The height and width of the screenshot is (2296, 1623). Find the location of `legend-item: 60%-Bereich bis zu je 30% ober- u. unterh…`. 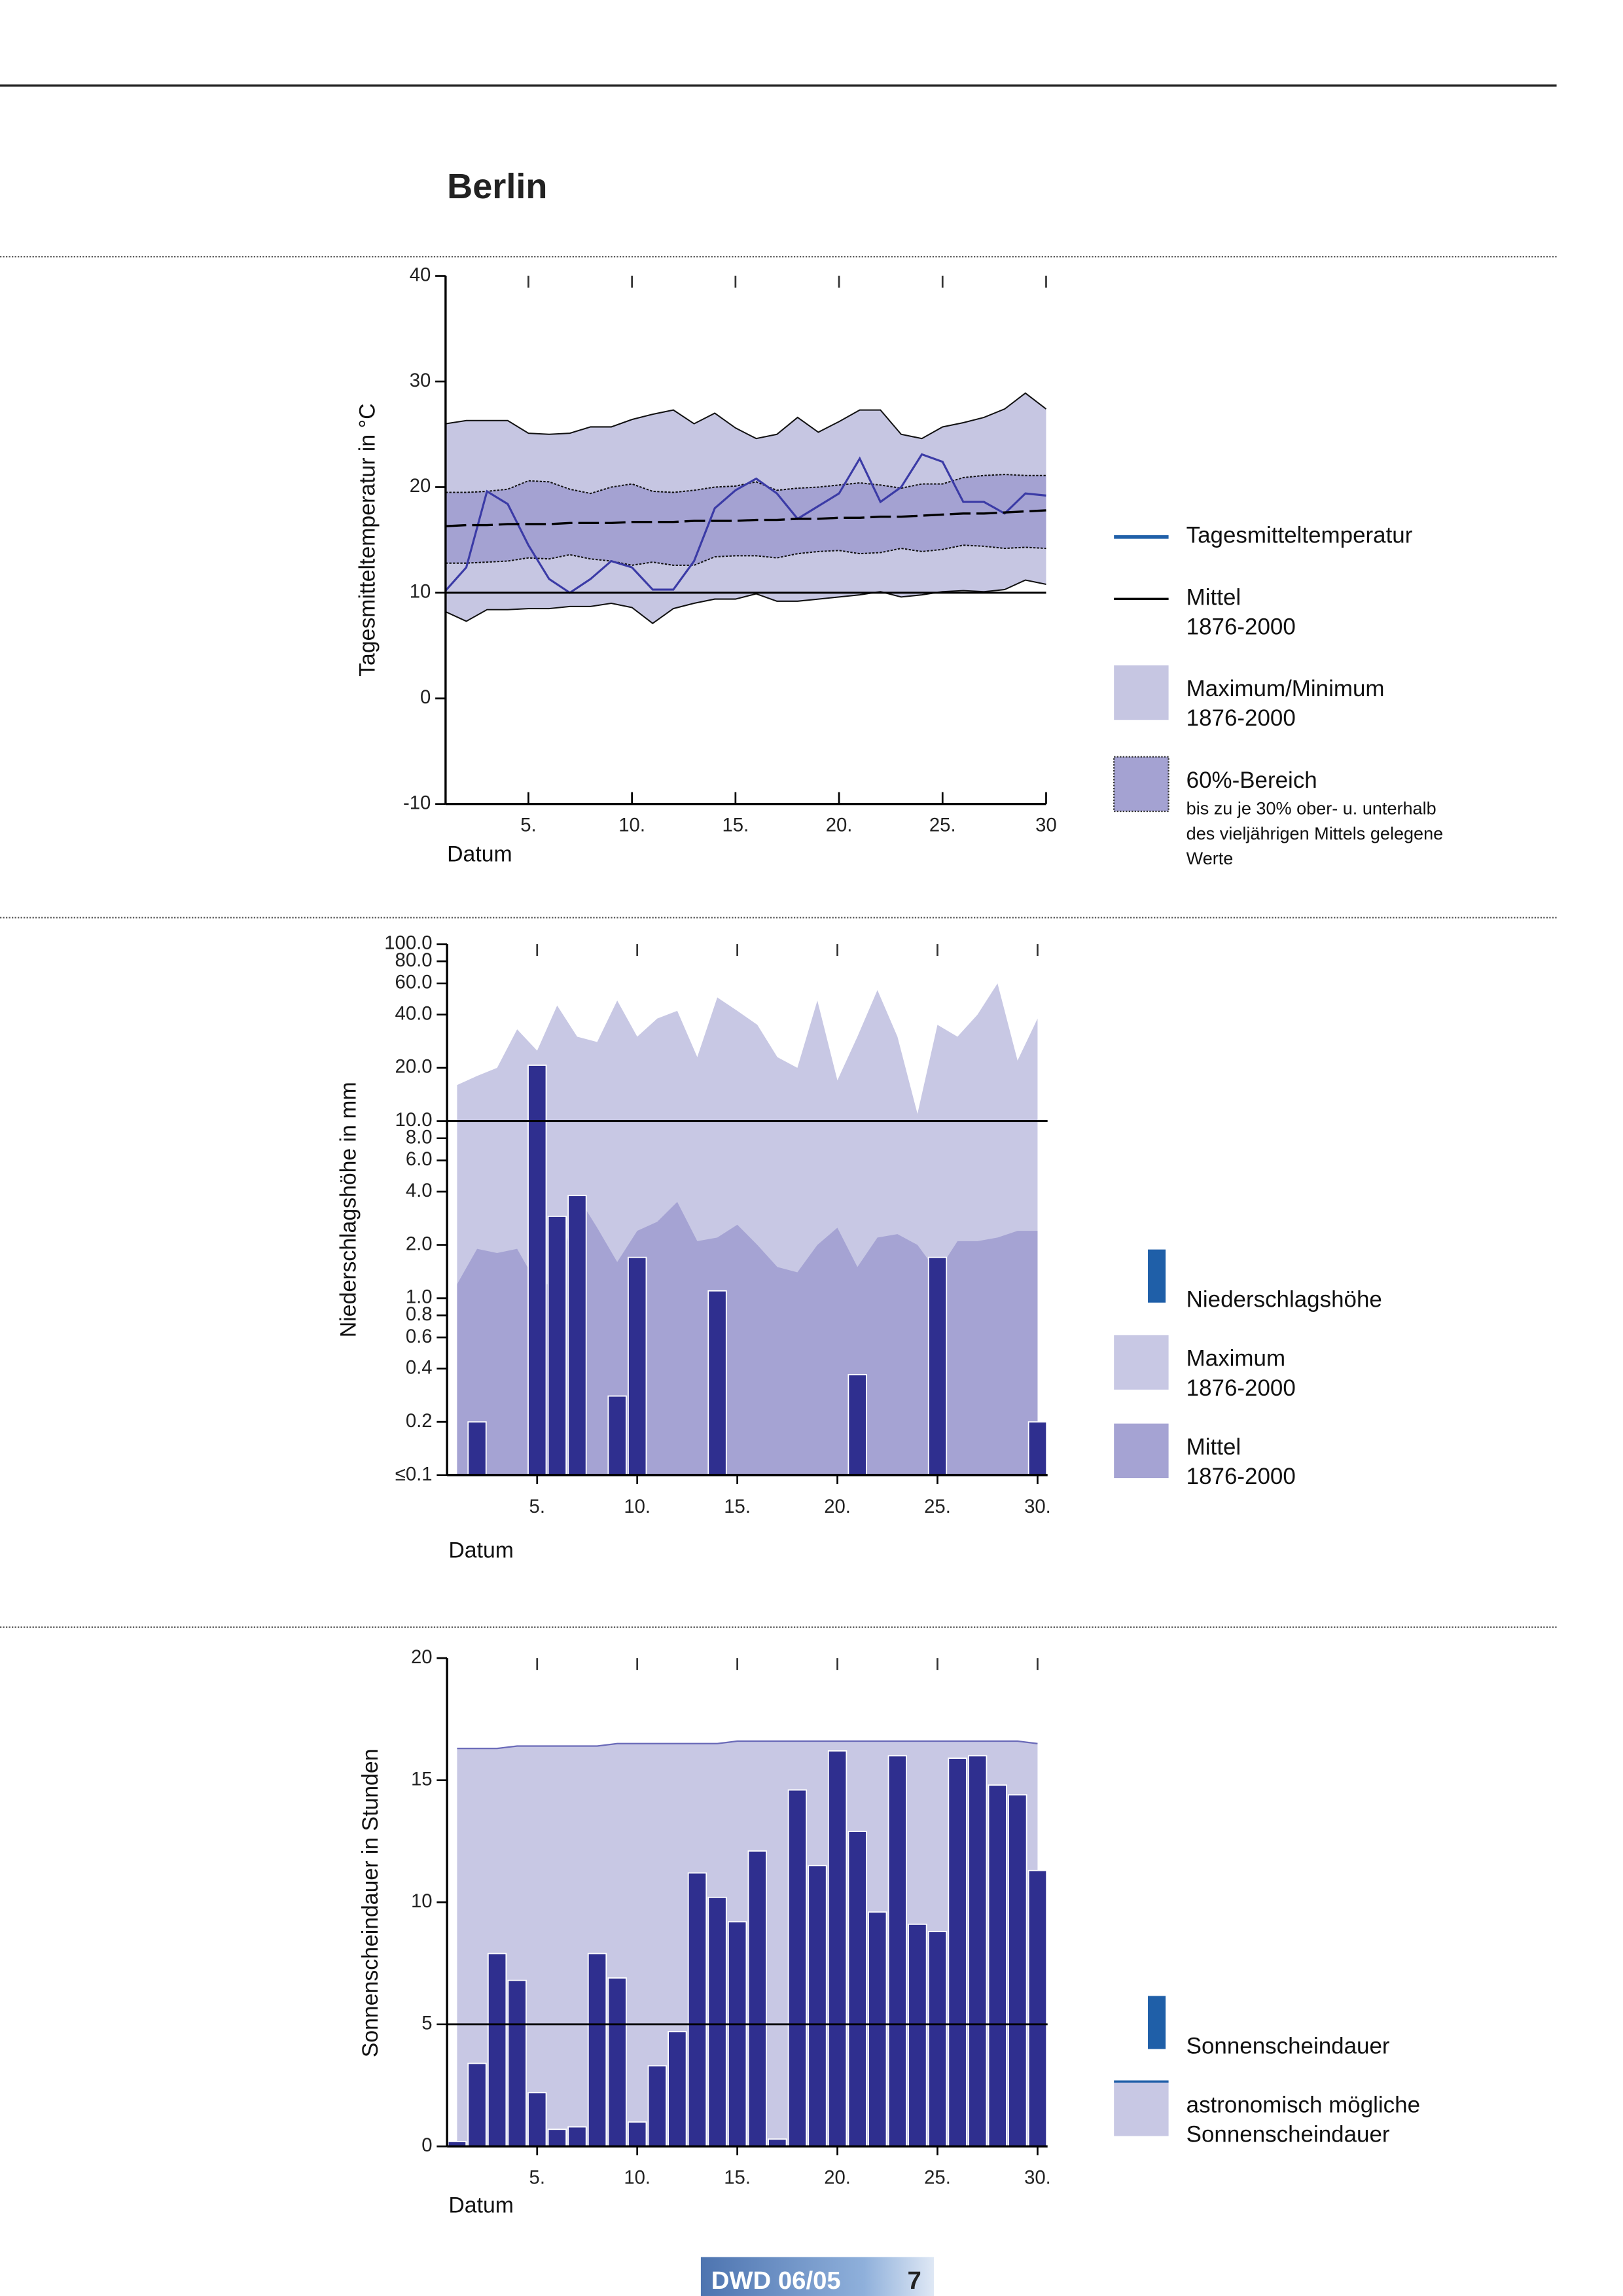

legend-item: 60%-Bereich bis zu je 30% ober- u. unterh… is located at coordinates (1315, 819).